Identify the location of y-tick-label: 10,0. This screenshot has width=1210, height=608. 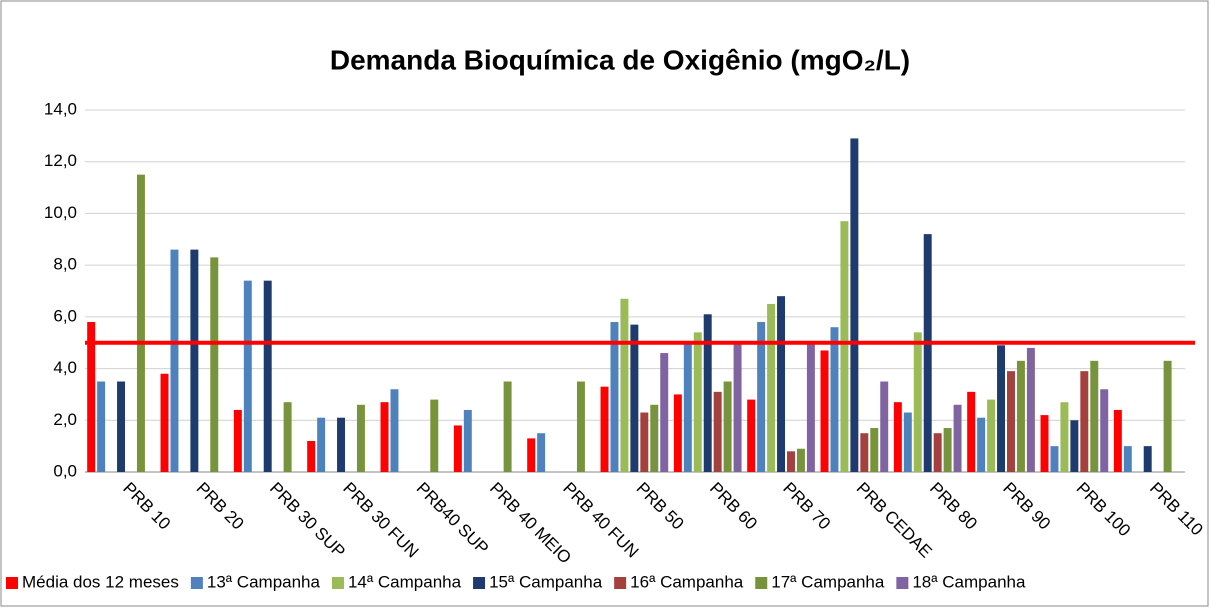
(60, 212).